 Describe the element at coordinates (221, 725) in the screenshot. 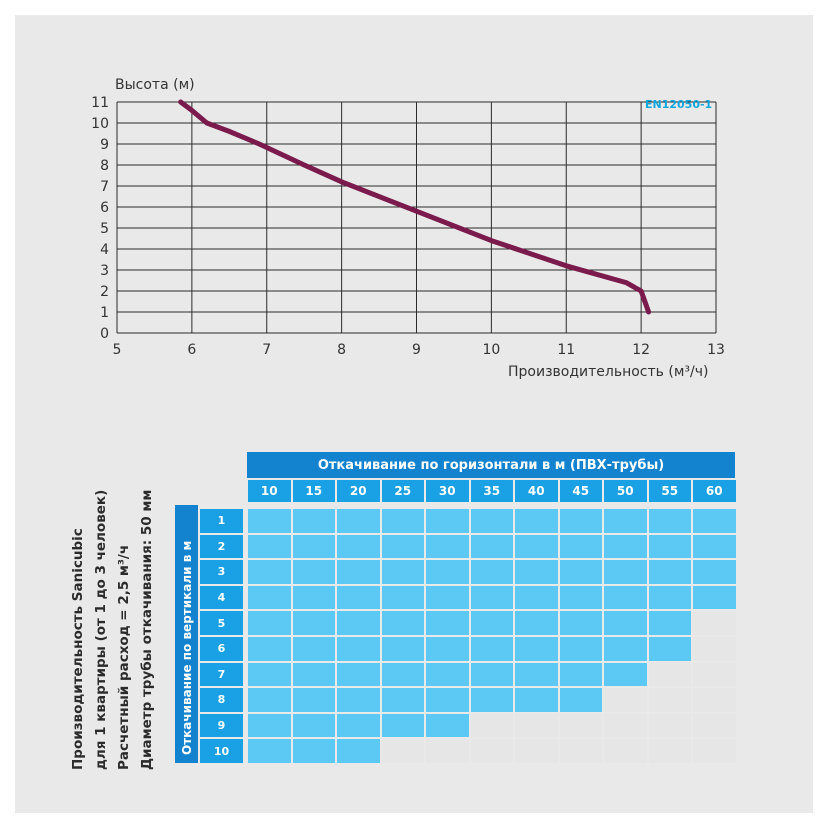

I see `row-header: 9` at that location.